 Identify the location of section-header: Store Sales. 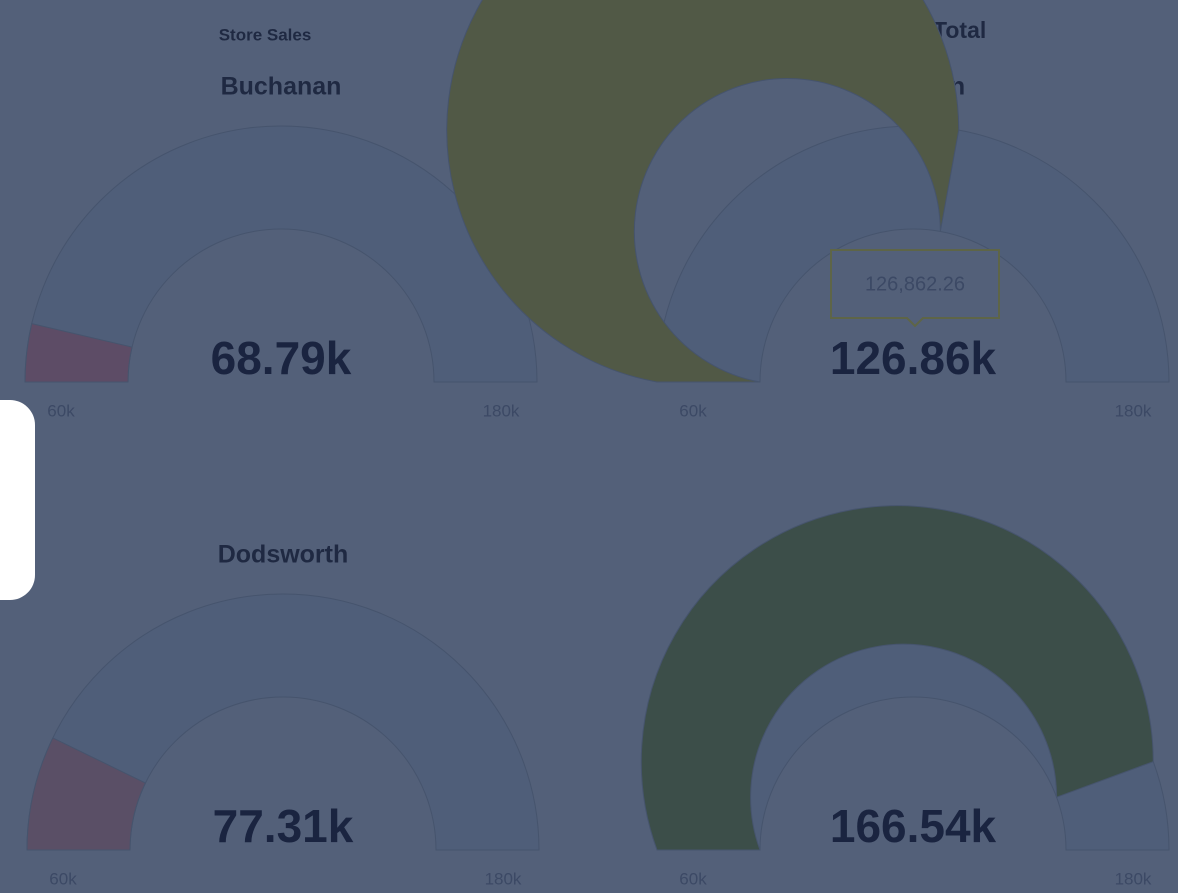
(265, 34).